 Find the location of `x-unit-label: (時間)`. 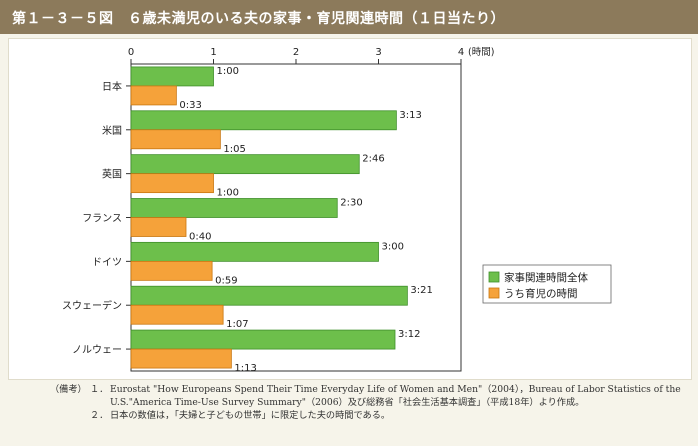

x-unit-label: (時間) is located at coordinates (481, 52).